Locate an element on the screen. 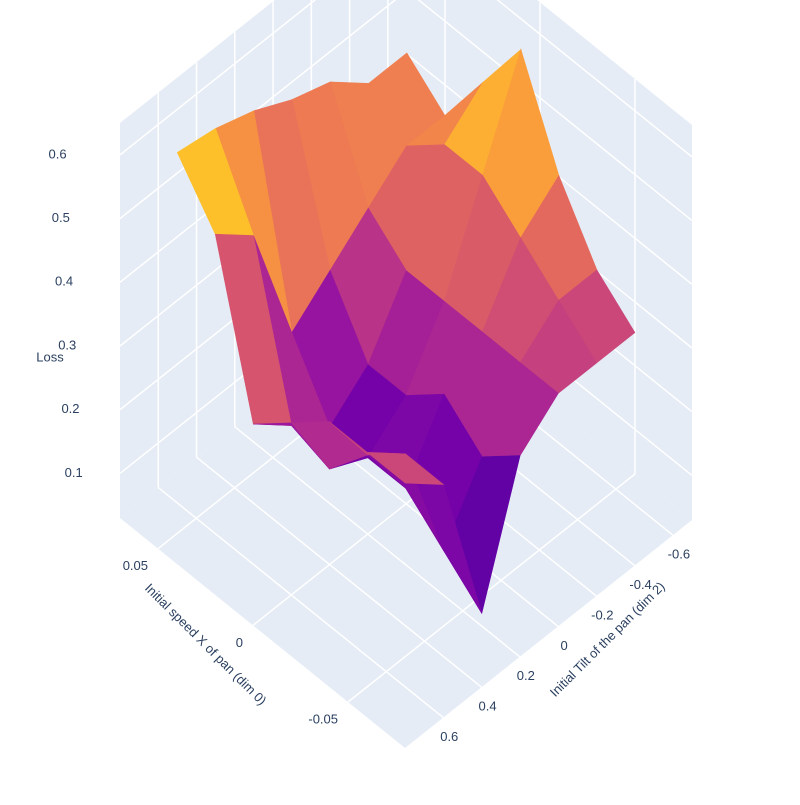 The height and width of the screenshot is (805, 800). z-tick-label: 0.5 is located at coordinates (61, 217).